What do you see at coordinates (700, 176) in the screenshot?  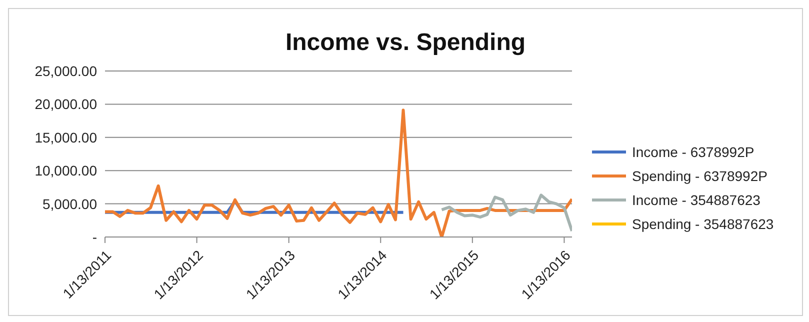 I see `legend-label: Spending - 6378992P` at bounding box center [700, 176].